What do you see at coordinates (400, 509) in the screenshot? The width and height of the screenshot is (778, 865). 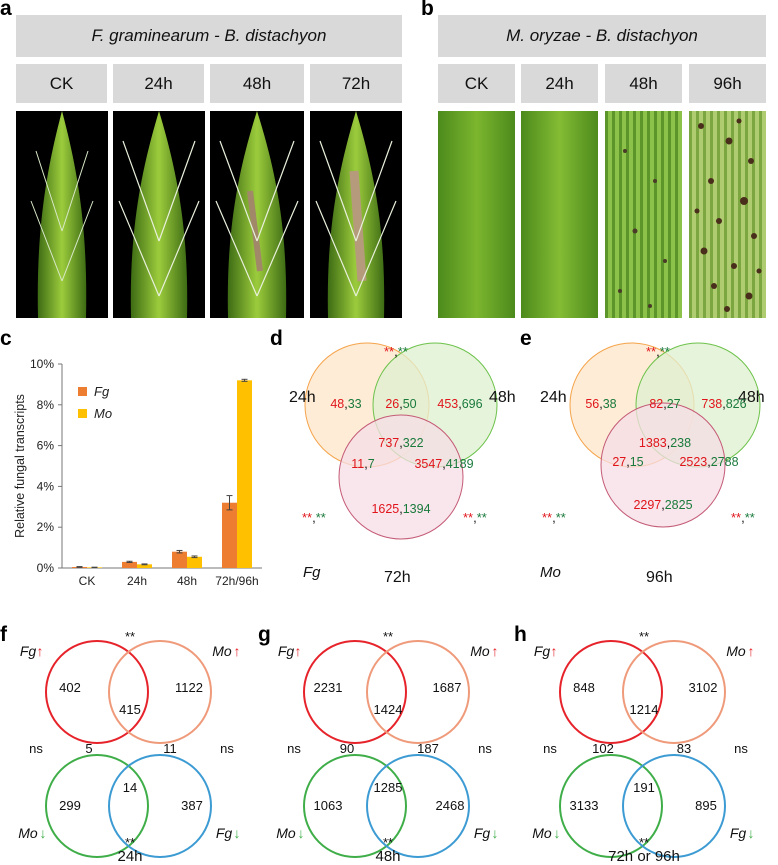 I see `venn-d-c-only: 1625,1394` at bounding box center [400, 509].